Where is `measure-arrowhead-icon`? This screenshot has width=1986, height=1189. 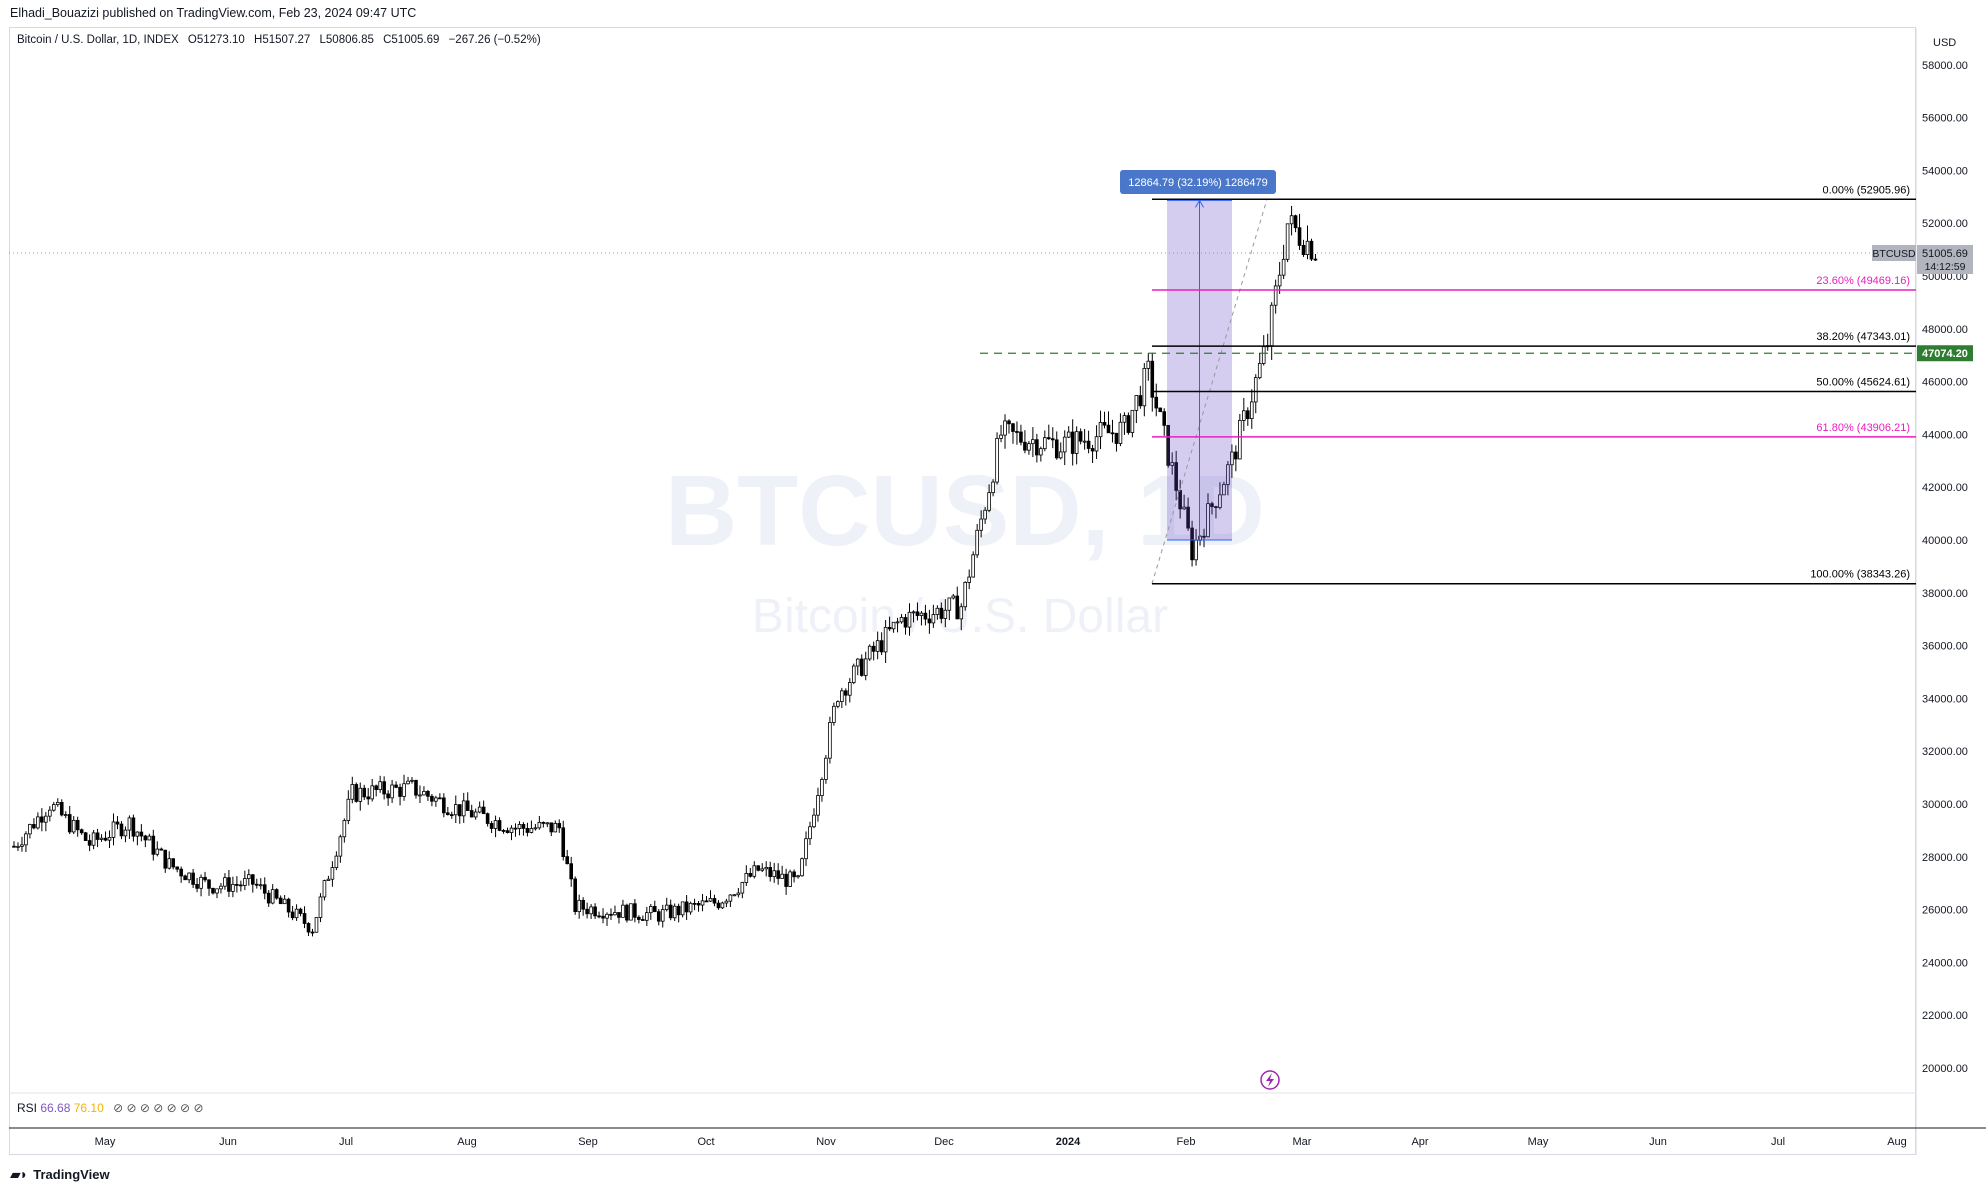
measure-arrowhead-icon is located at coordinates (1199, 203).